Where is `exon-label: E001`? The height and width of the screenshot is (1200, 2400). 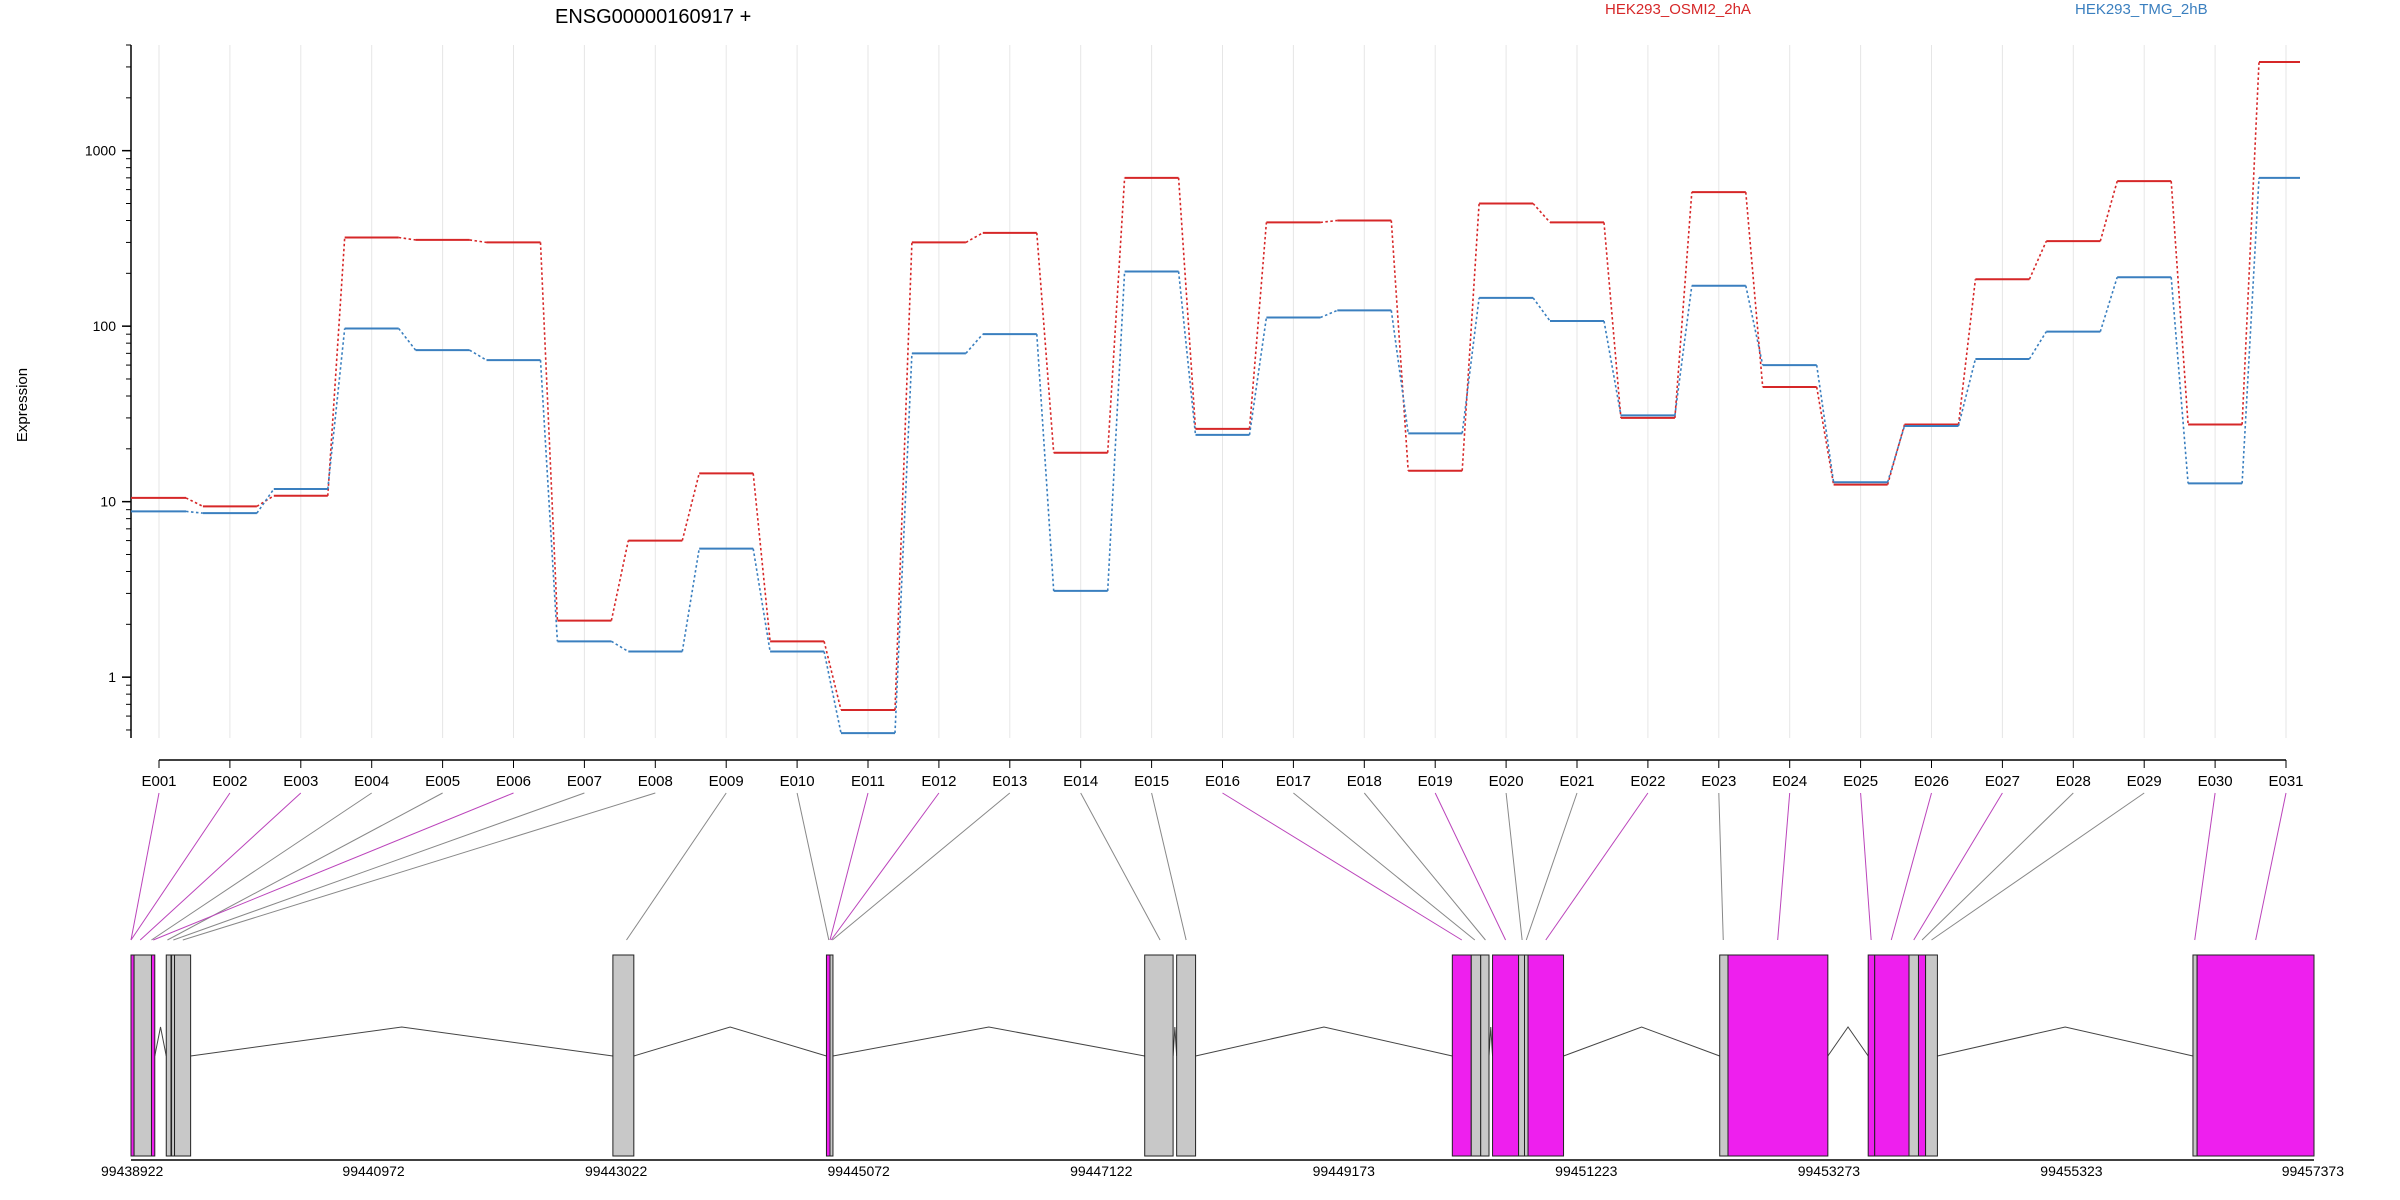 exon-label: E001 is located at coordinates (158, 781).